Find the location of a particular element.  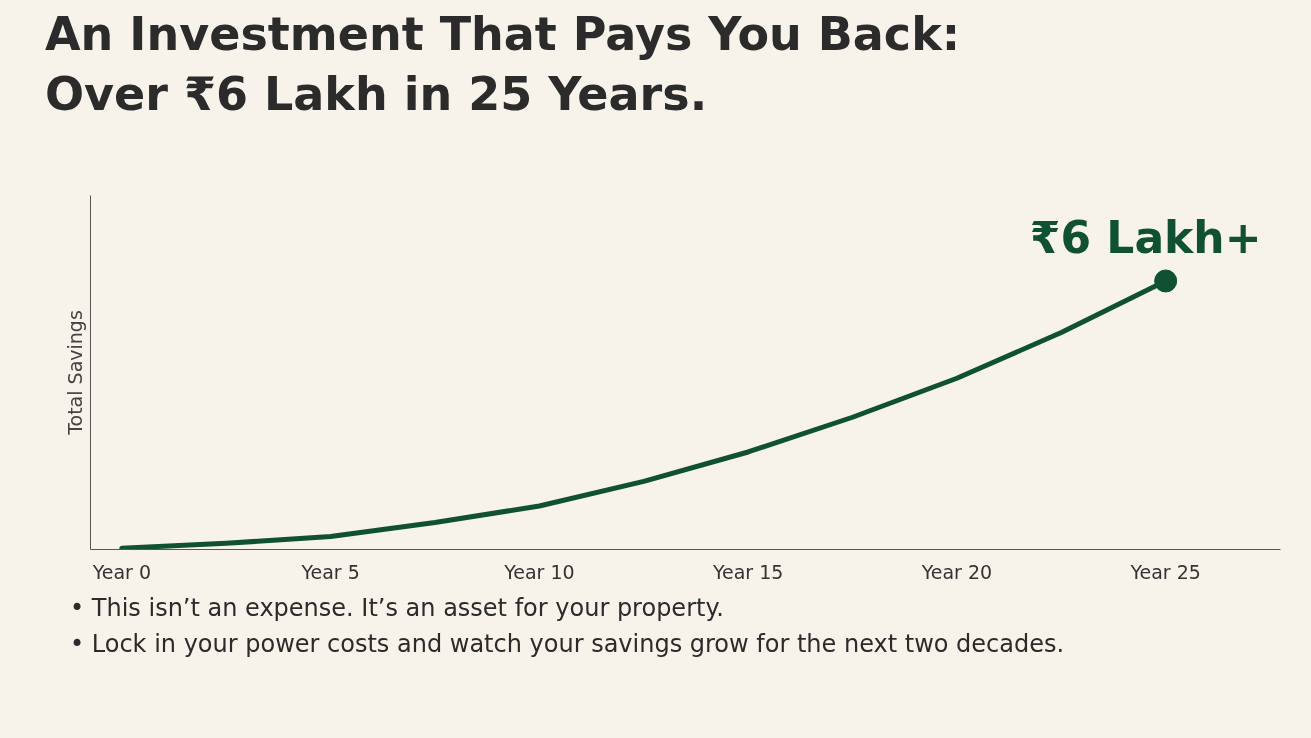

x-tick-label: Year 25 is located at coordinates (1165, 571).